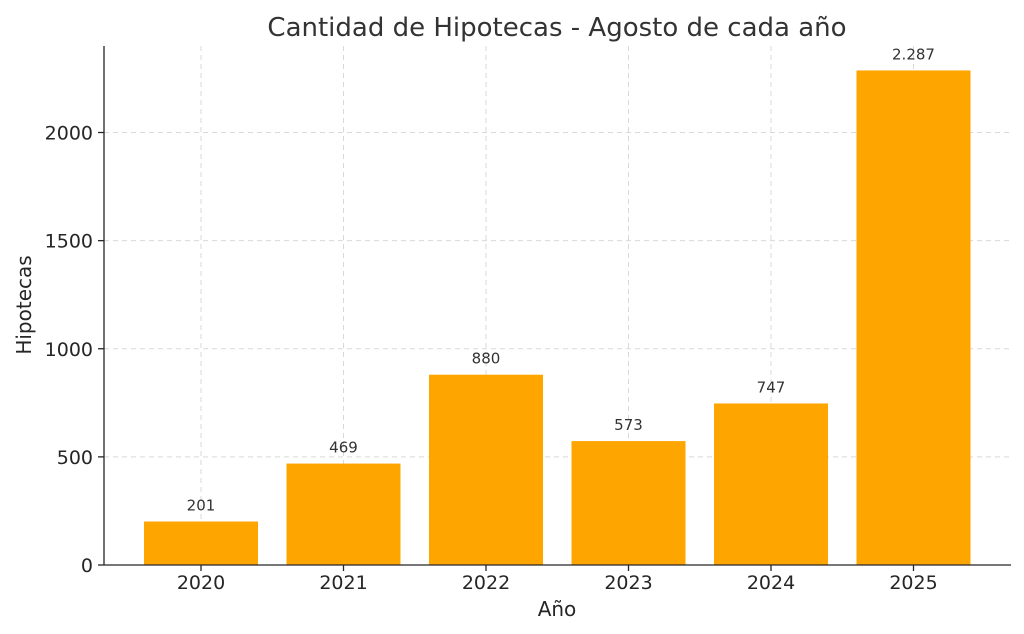 This screenshot has height=634, width=1024. Describe the element at coordinates (201, 506) in the screenshot. I see `data-label-2020: 201` at that location.